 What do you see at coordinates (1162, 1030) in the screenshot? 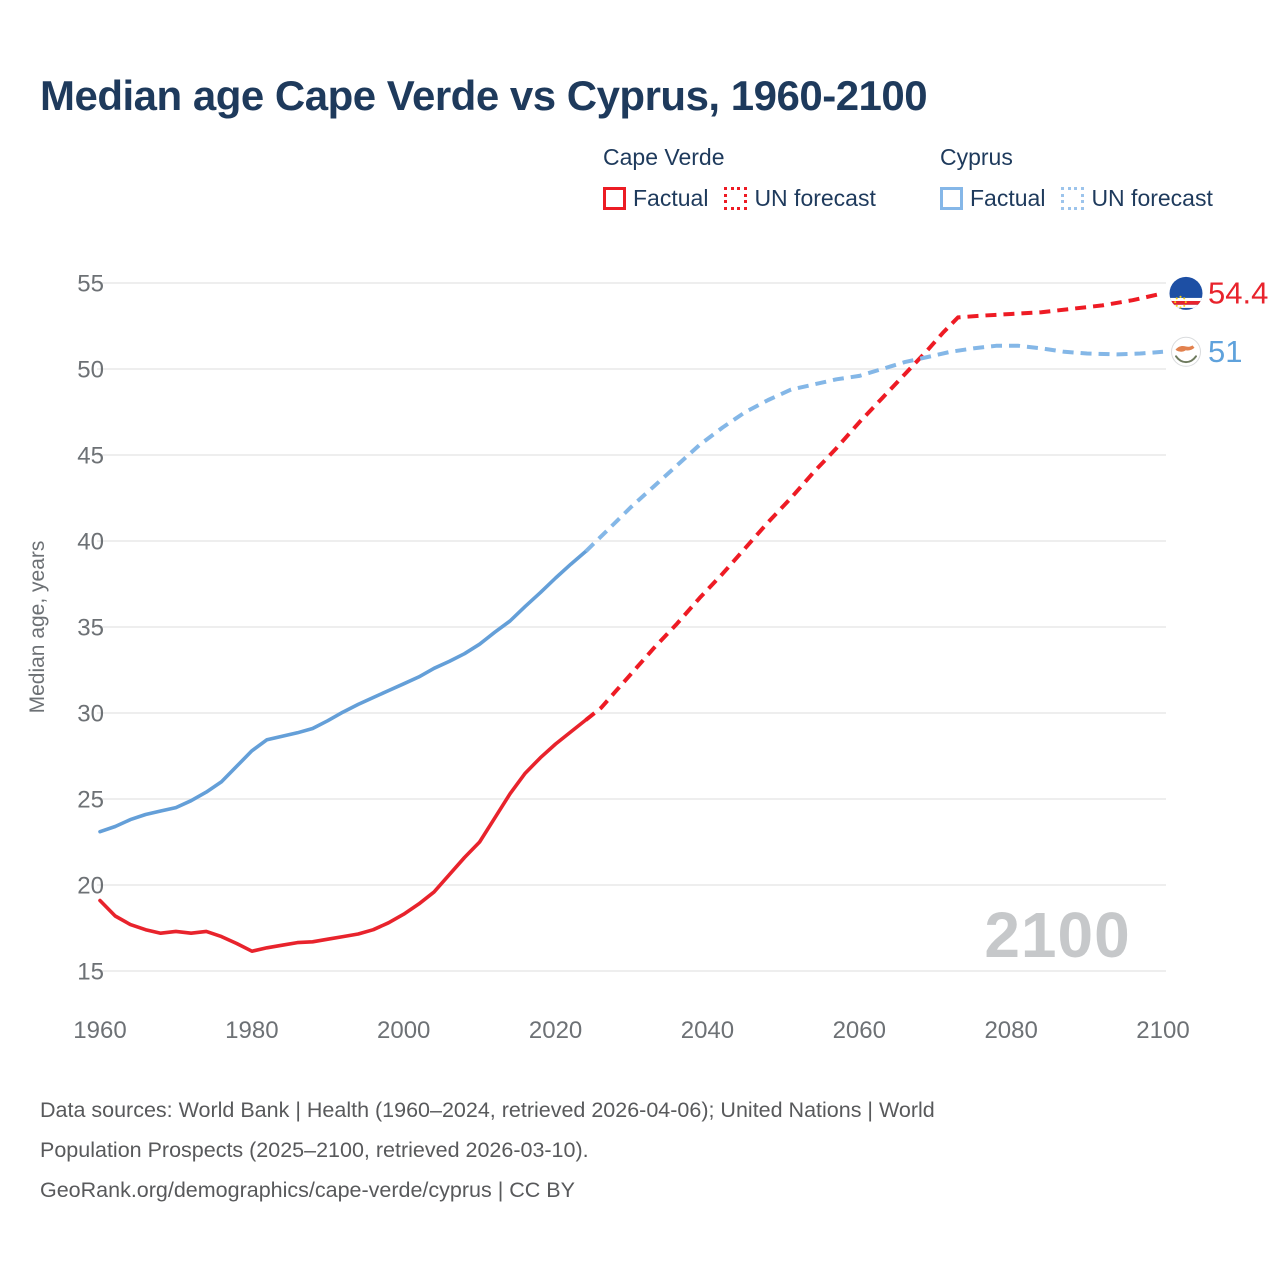
I see `x-tick-label: 2100` at bounding box center [1162, 1030].